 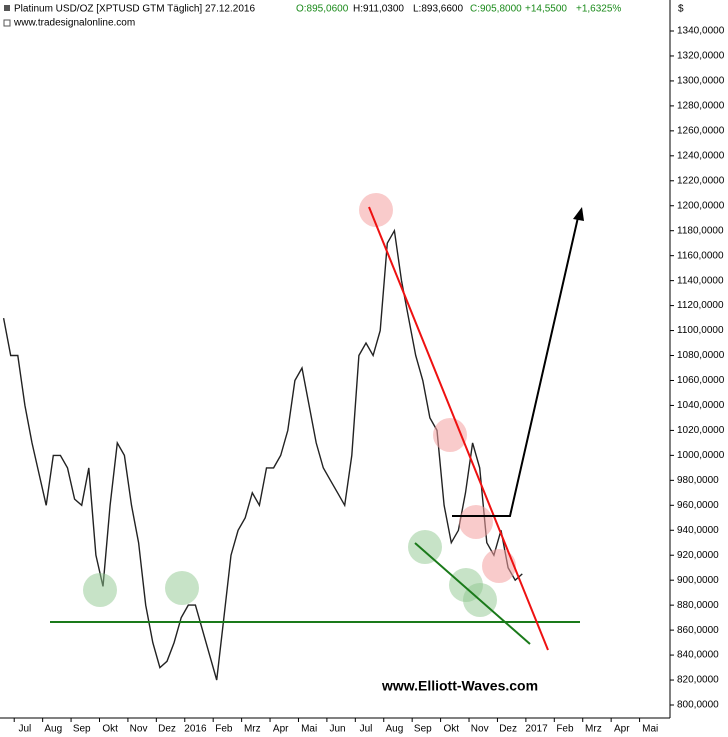 What do you see at coordinates (701, 380) in the screenshot?
I see `y-tick-label: 1060,0000` at bounding box center [701, 380].